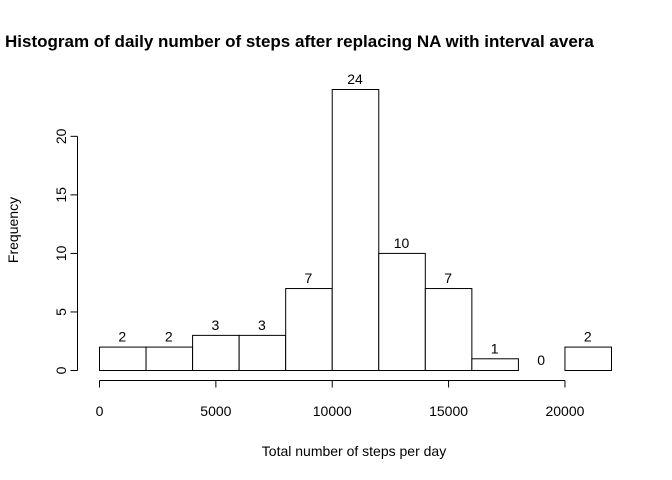 The height and width of the screenshot is (480, 672). Describe the element at coordinates (61, 195) in the screenshot. I see `y-tick-label: 15` at that location.